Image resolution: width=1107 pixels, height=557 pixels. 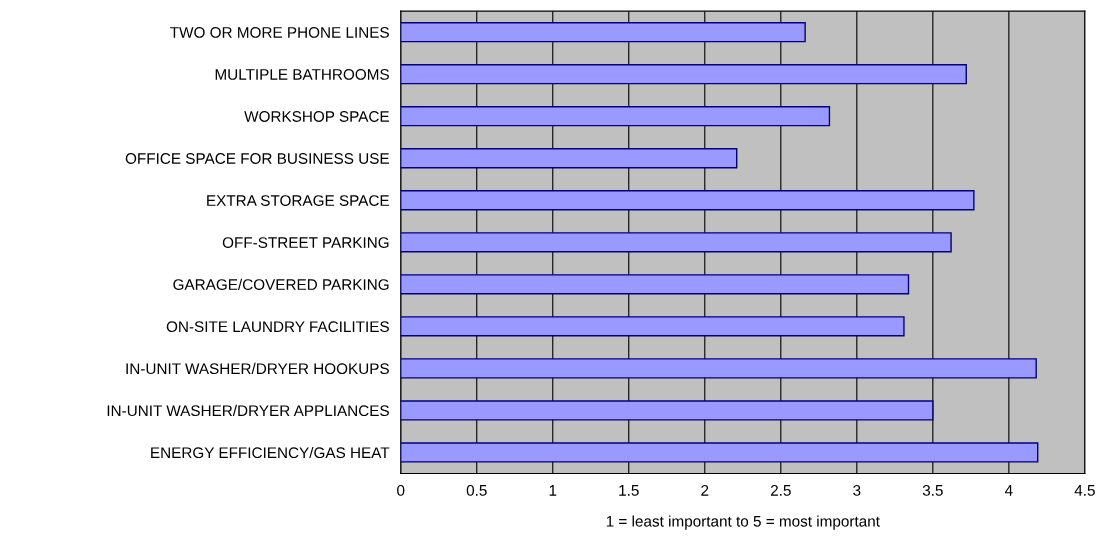 I want to click on x-tick-label: 1, so click(x=553, y=490).